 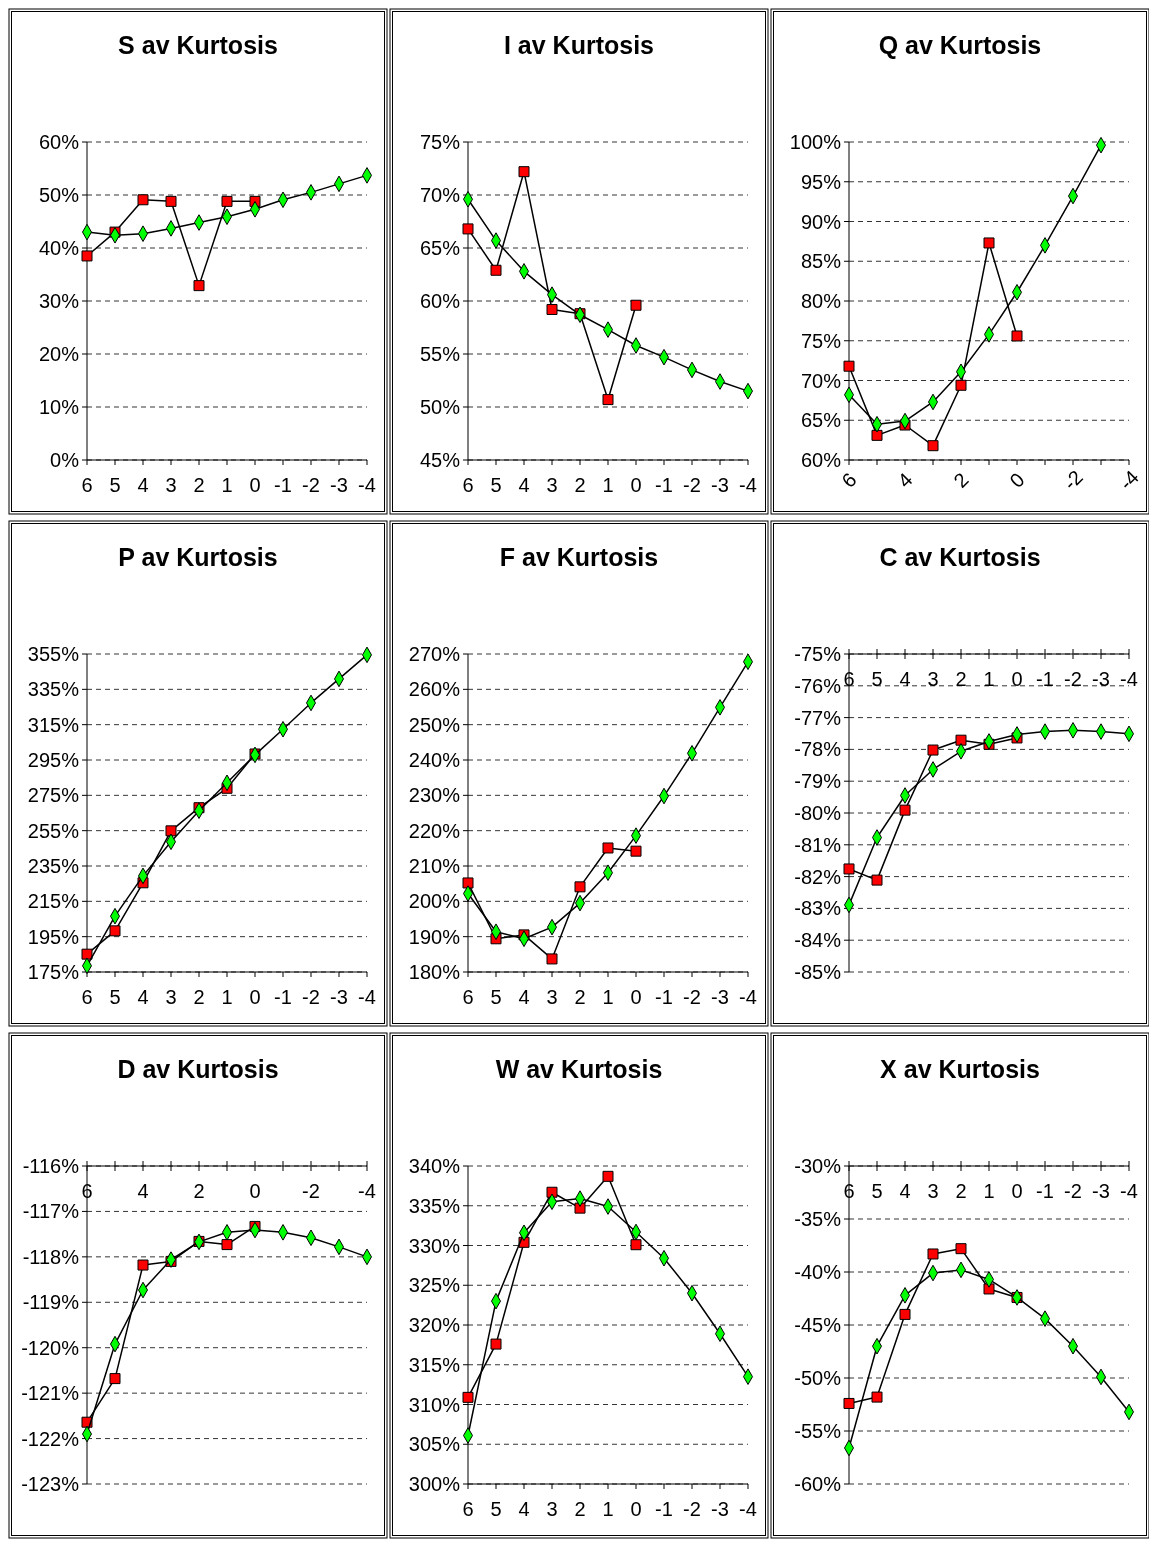 I want to click on y-tick-label: -123%, so click(x=50, y=1484).